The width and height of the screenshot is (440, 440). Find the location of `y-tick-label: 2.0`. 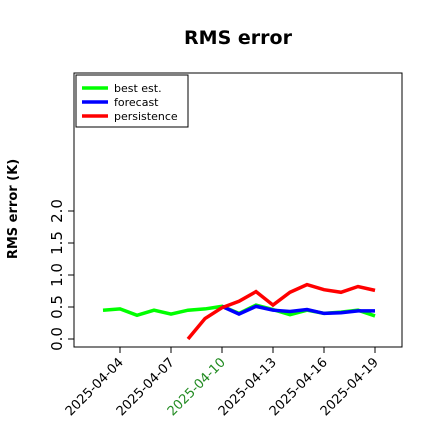

y-tick-label: 2.0 is located at coordinates (57, 211).